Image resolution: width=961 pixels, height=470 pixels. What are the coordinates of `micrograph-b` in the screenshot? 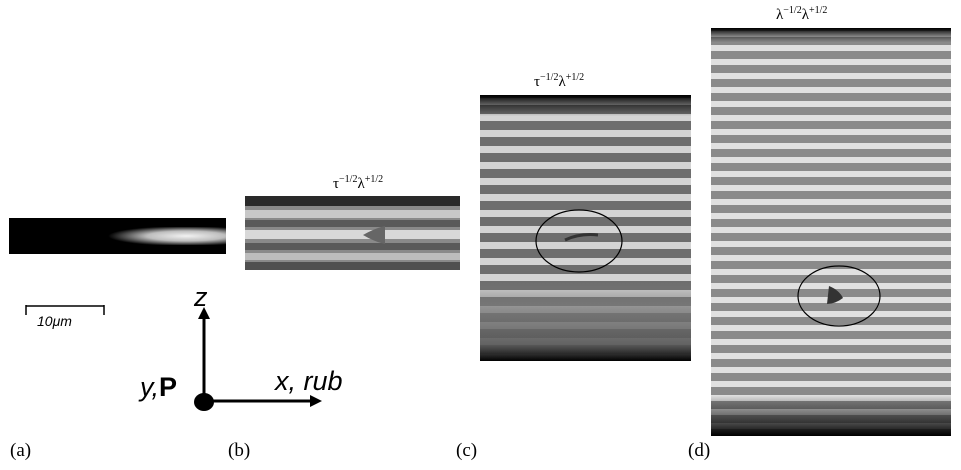 It's located at (352, 233).